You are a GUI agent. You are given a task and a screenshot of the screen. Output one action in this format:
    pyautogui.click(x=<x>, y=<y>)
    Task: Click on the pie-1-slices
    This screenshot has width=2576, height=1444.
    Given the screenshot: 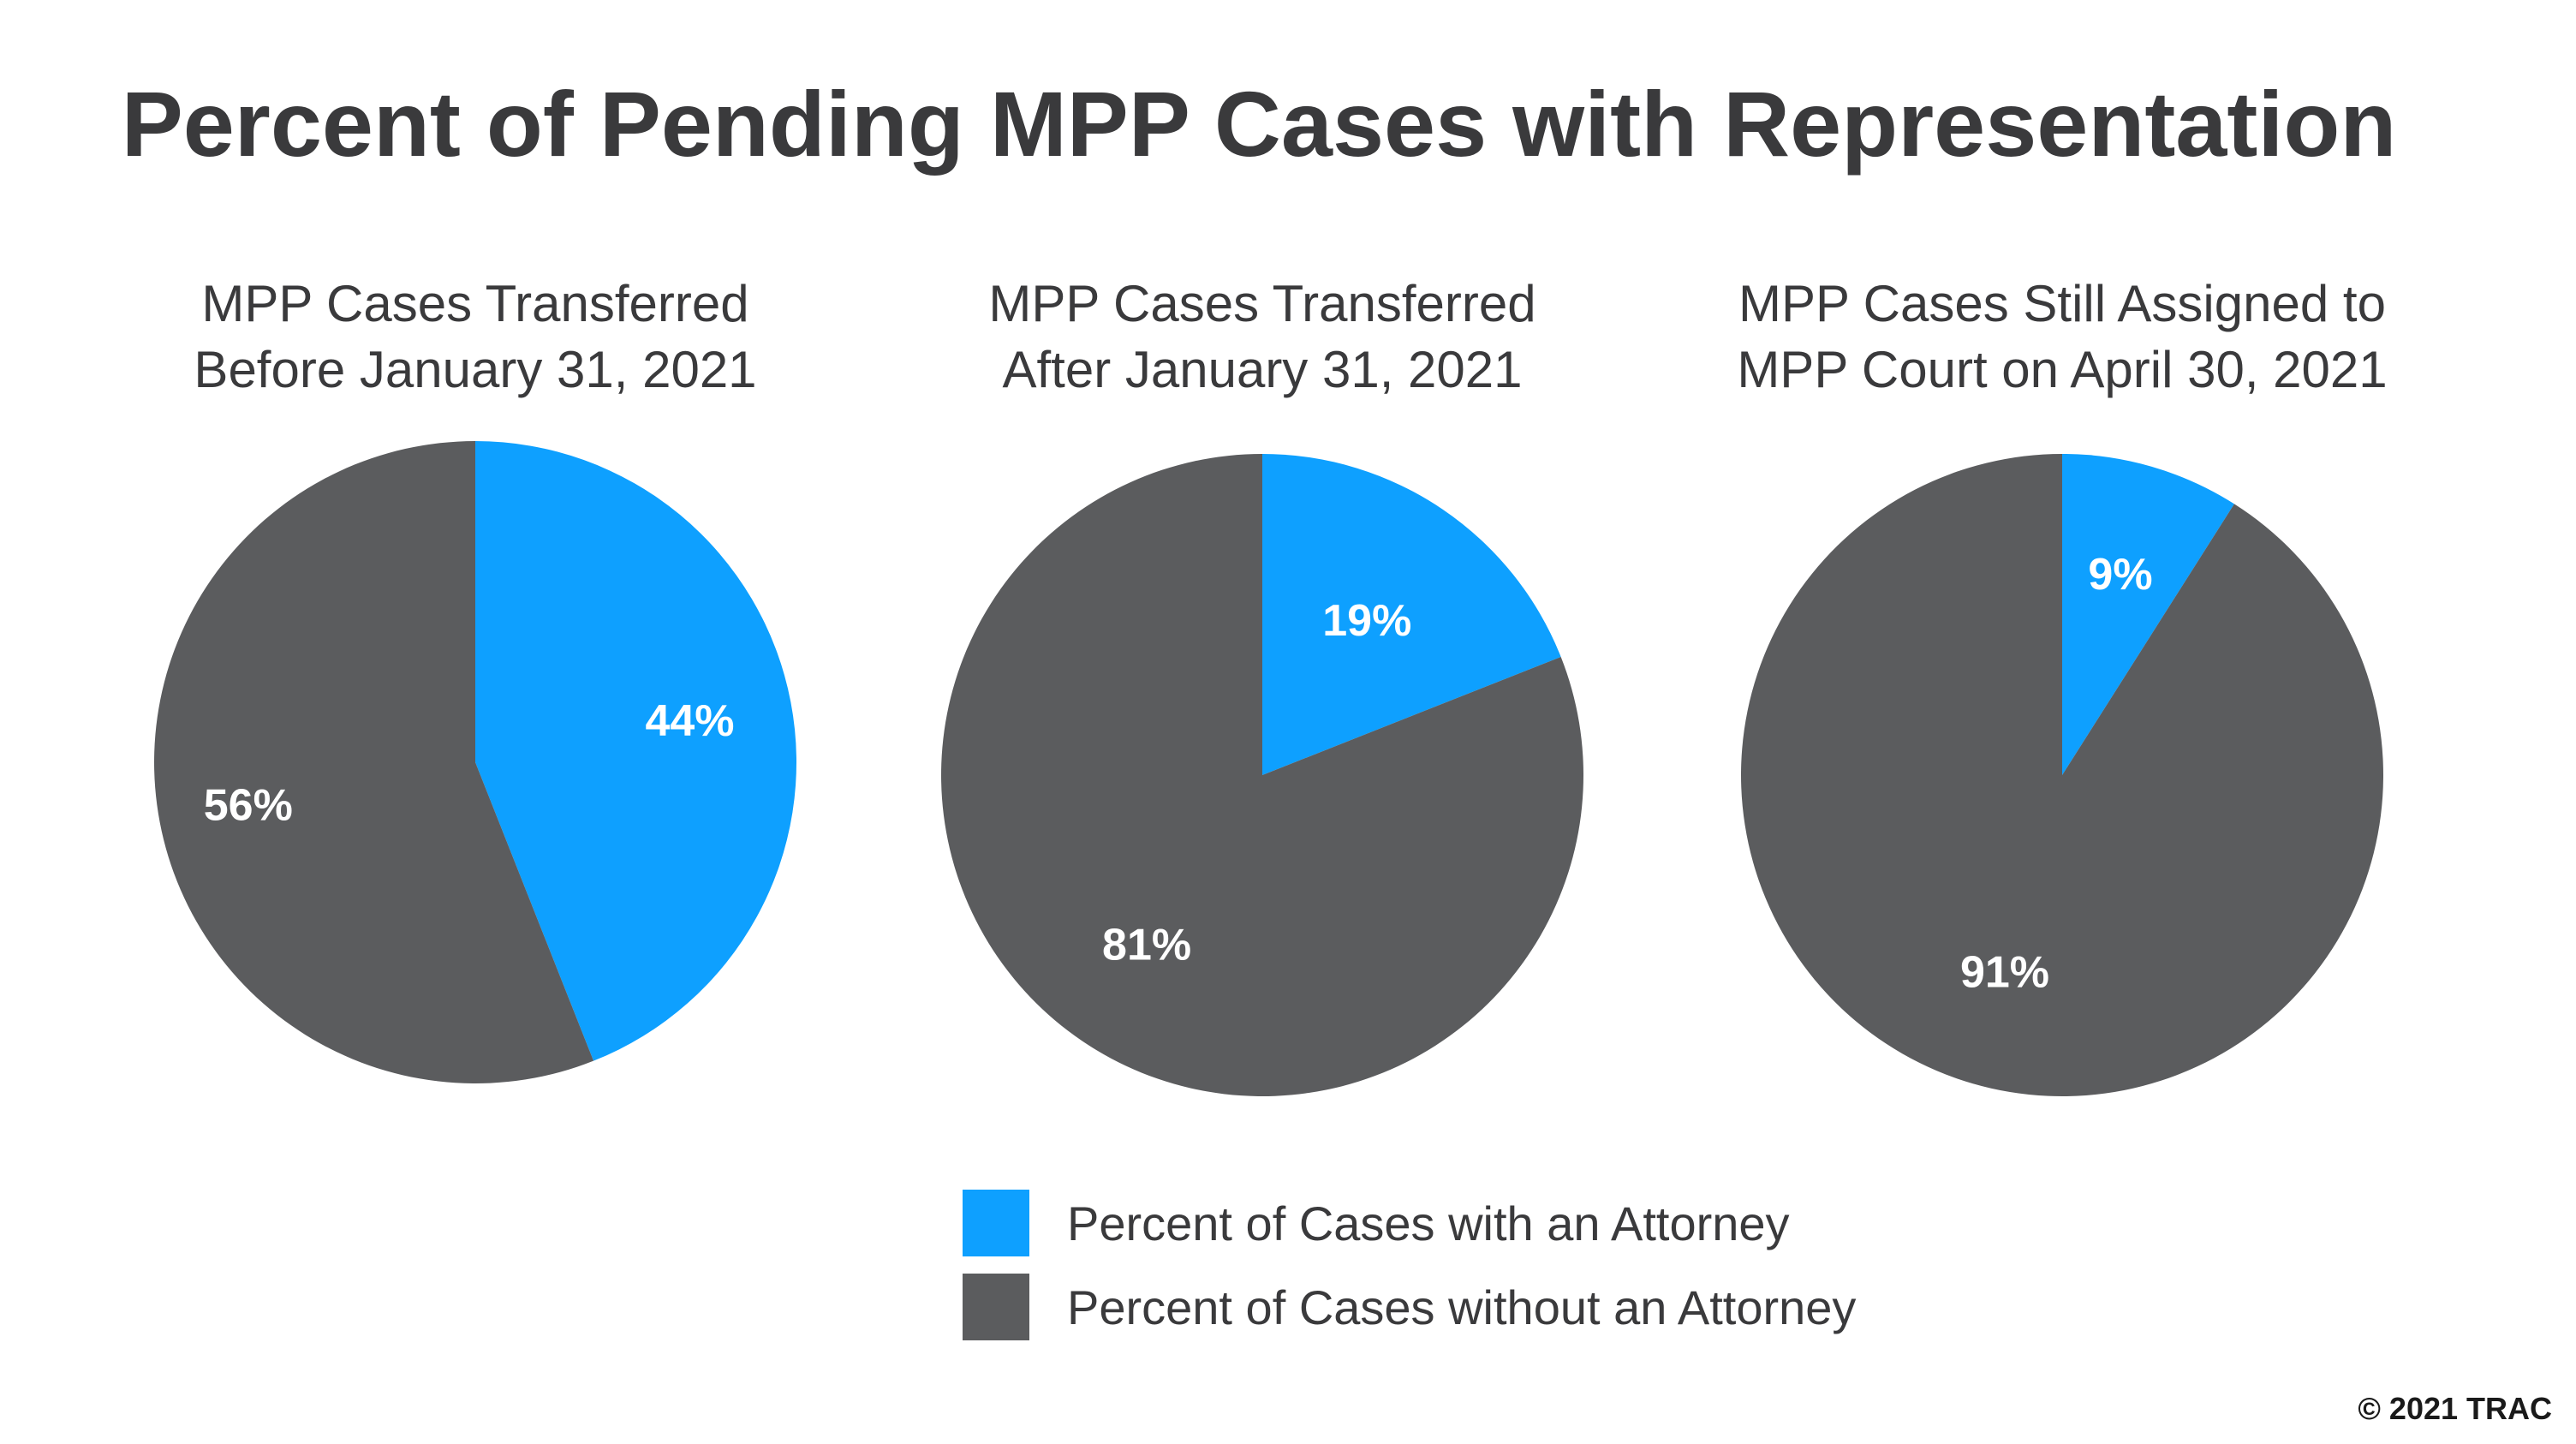 What is the action you would take?
    pyautogui.click(x=475, y=762)
    